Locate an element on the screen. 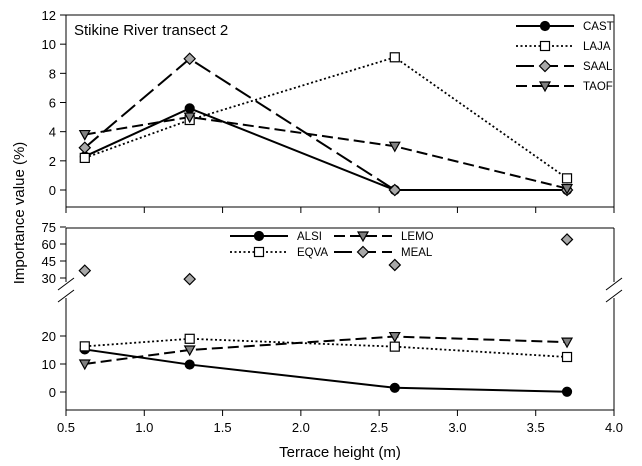 The height and width of the screenshot is (466, 642). top-y-tick-label-3: 6 is located at coordinates (52, 103).